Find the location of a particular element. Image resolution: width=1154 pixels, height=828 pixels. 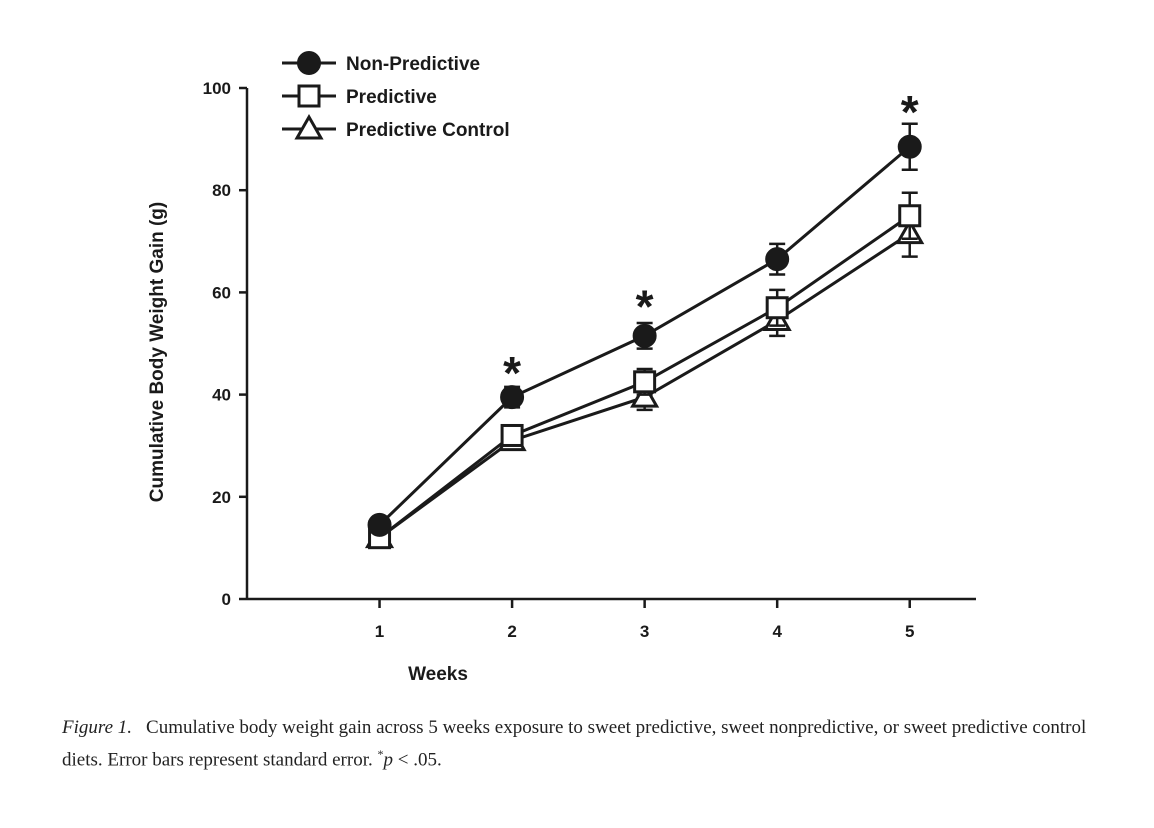

caption-label: Figure 1. is located at coordinates (97, 727).